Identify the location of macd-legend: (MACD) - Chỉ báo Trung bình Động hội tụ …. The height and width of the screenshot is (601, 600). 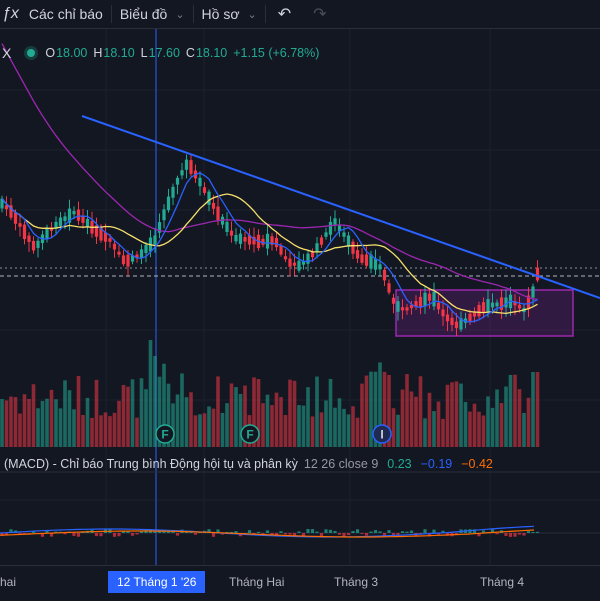
(248, 464).